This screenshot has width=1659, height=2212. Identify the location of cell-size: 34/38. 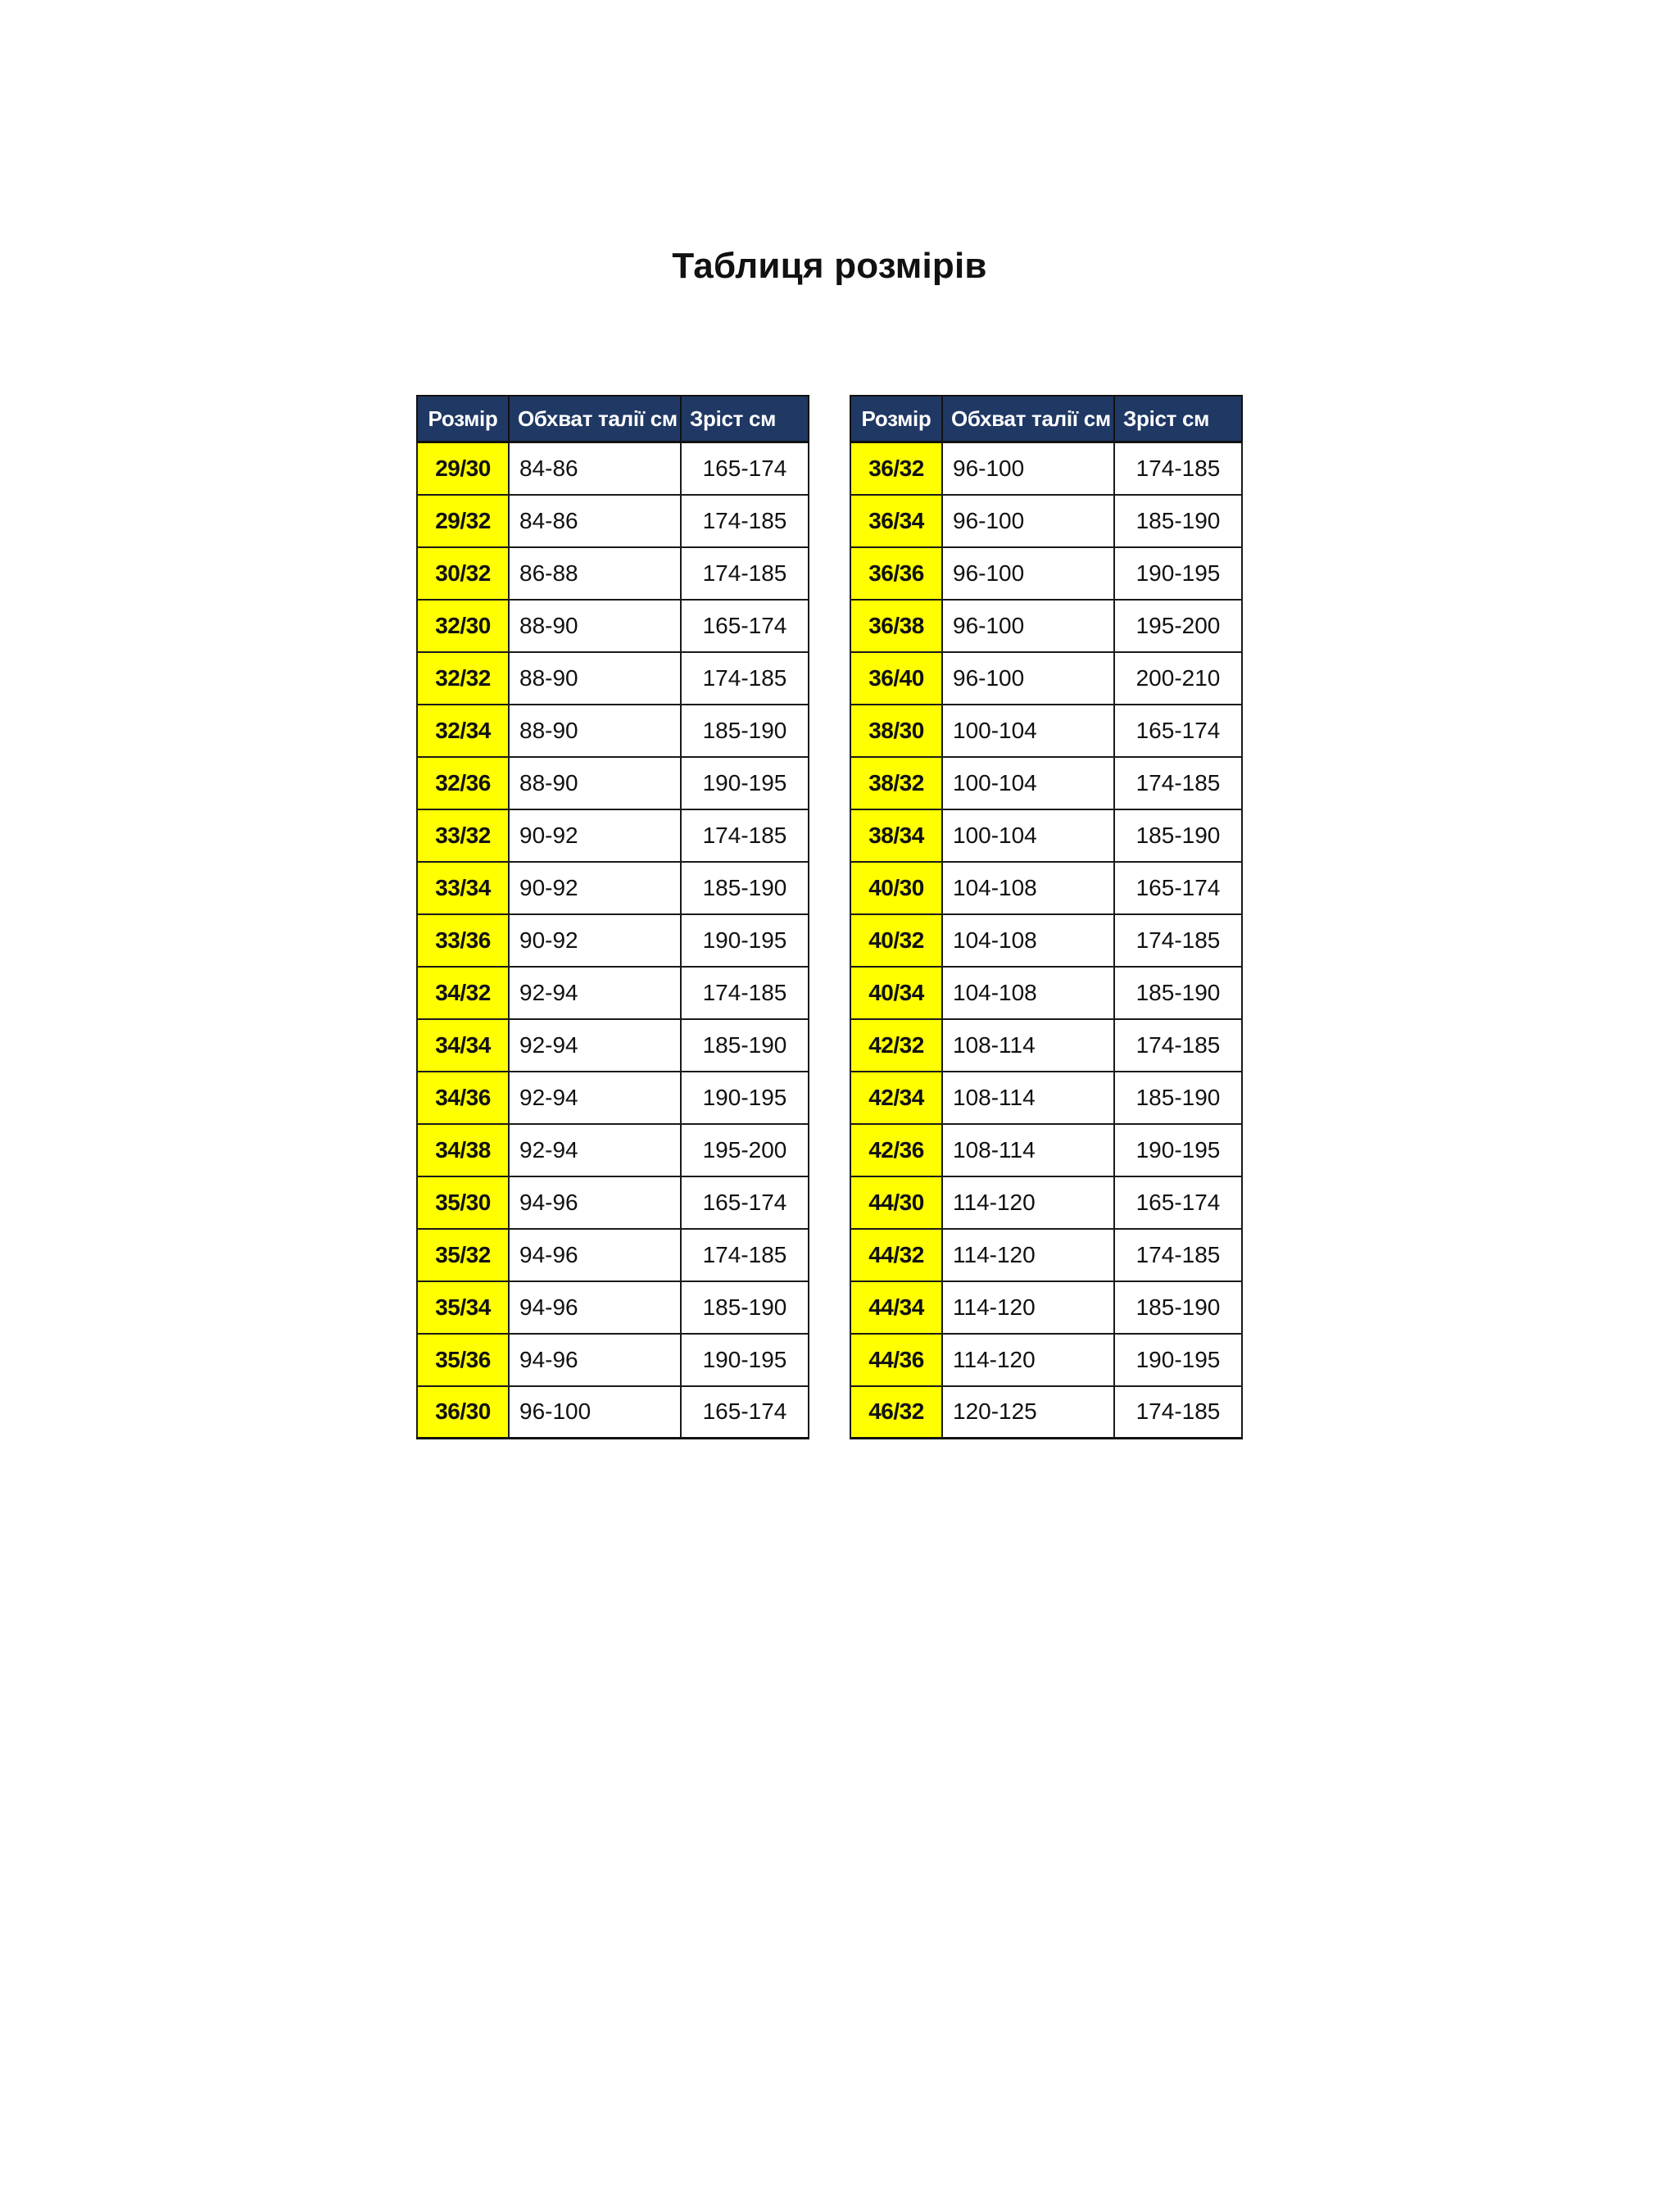
(463, 1149).